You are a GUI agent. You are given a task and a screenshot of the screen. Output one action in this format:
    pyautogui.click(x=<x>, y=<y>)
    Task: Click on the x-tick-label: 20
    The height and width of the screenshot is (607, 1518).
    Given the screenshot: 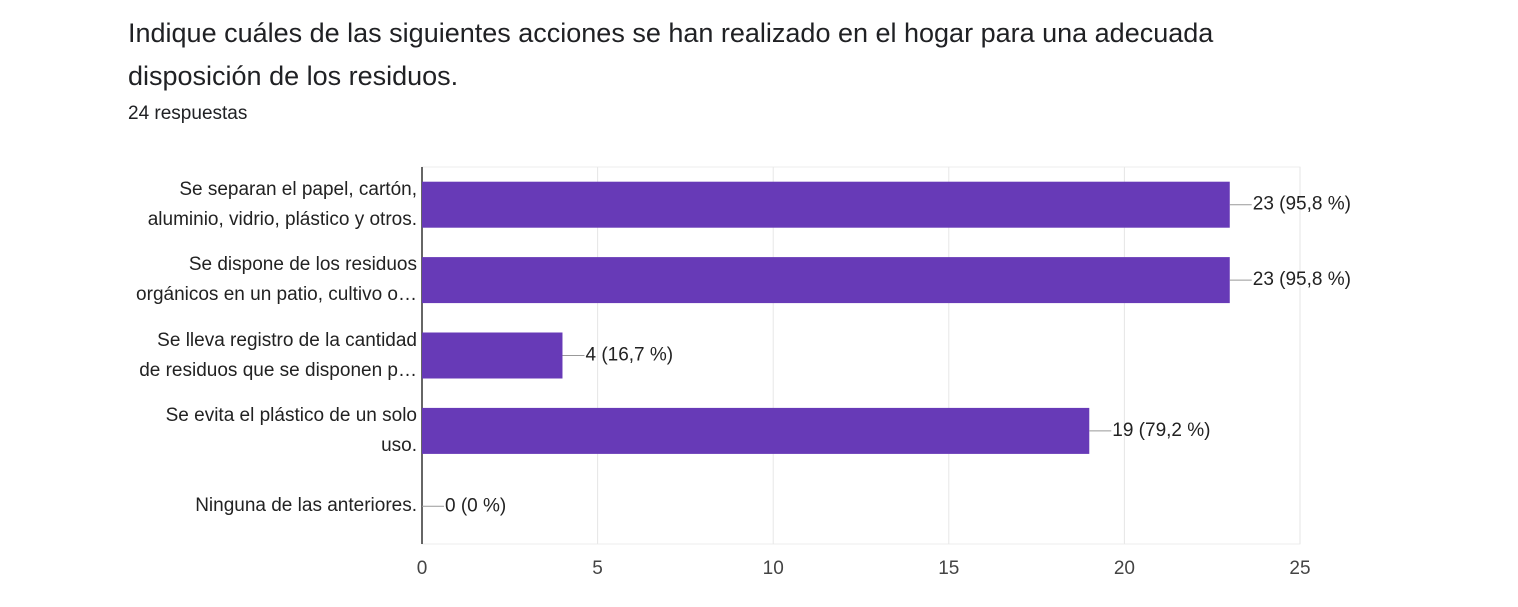 What is the action you would take?
    pyautogui.click(x=1124, y=568)
    